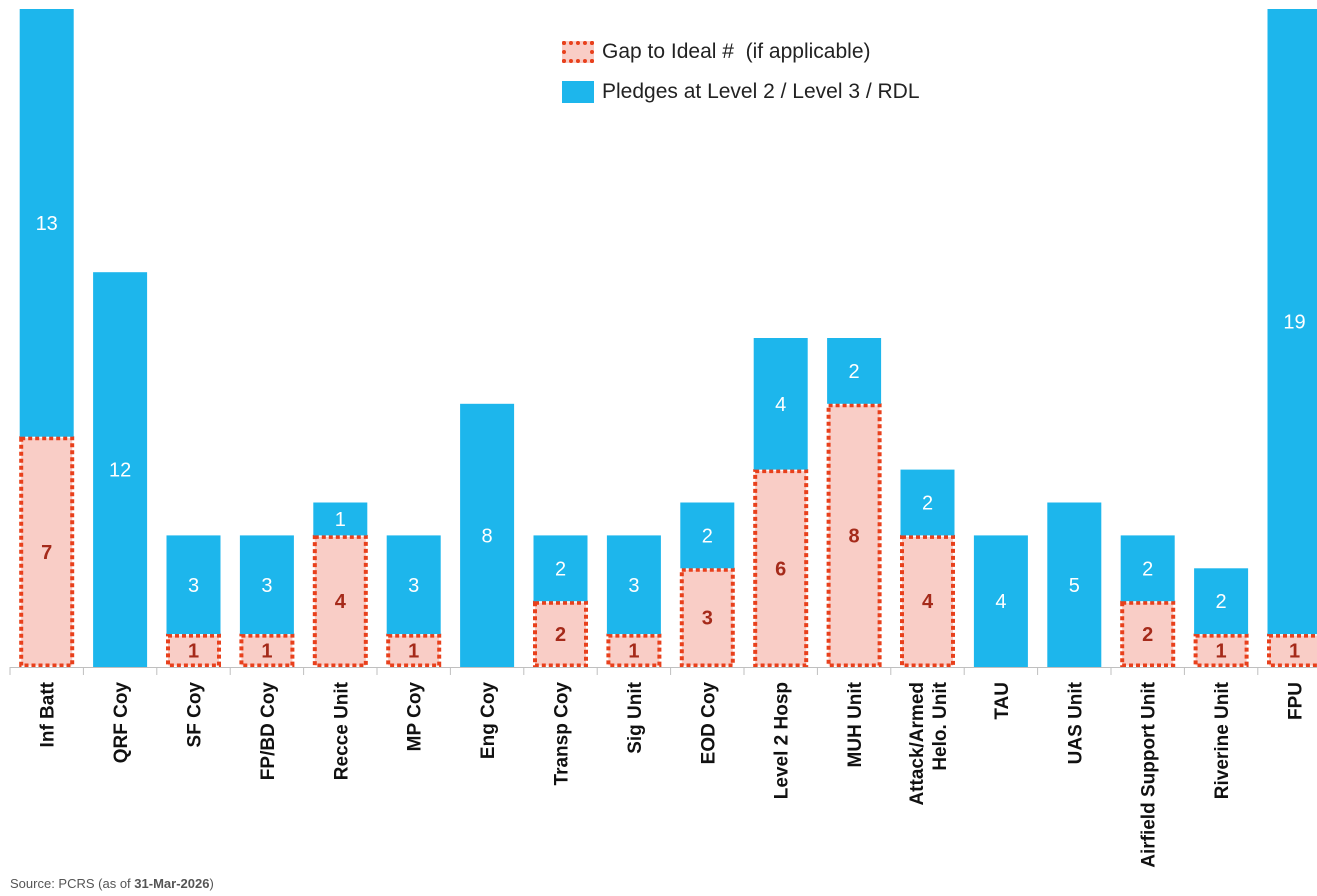 The image size is (1317, 896). I want to click on bar-pledges-attack-armed-helo-unit, so click(927, 502).